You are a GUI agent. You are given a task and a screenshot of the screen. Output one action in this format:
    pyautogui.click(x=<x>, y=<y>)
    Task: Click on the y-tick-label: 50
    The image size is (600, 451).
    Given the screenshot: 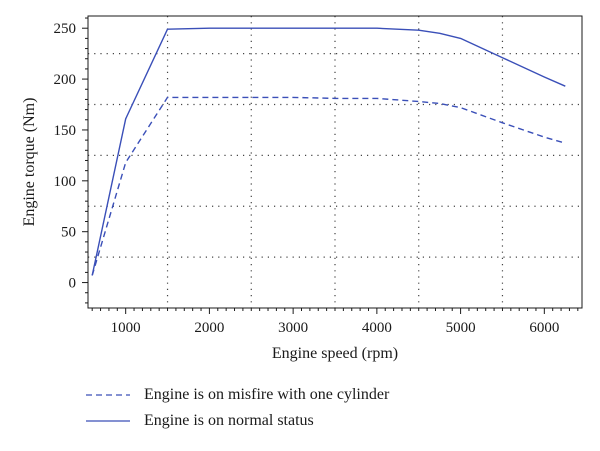 What is the action you would take?
    pyautogui.click(x=68, y=233)
    